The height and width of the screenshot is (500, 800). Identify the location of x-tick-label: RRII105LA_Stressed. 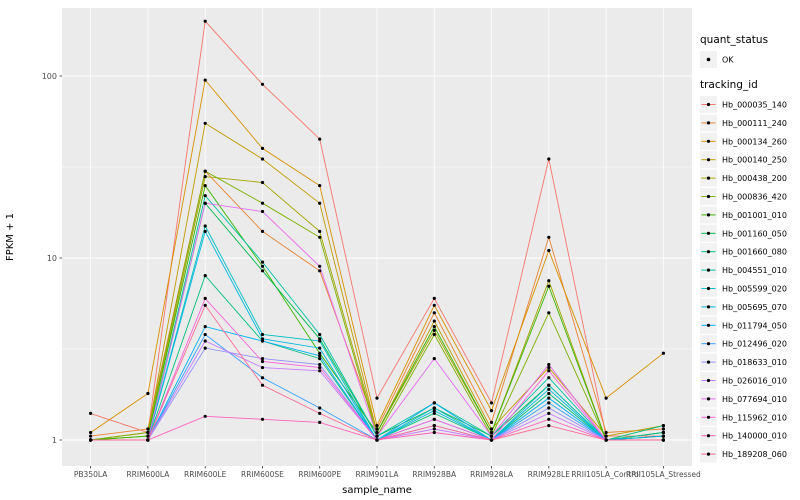
(663, 474).